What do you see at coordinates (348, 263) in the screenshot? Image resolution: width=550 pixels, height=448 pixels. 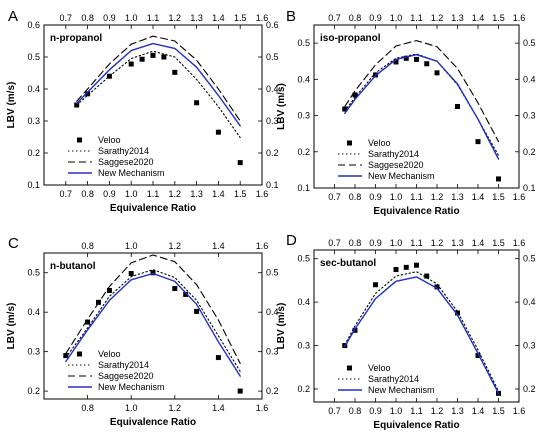 I see `inset-title: sec-butanol` at bounding box center [348, 263].